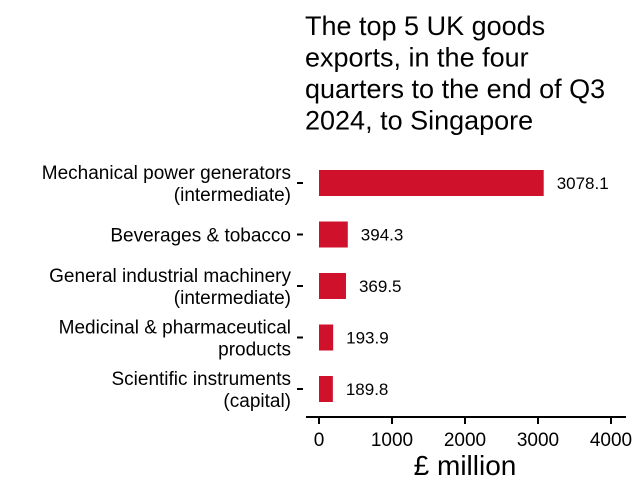  I want to click on data-label: 193.9, so click(367, 338).